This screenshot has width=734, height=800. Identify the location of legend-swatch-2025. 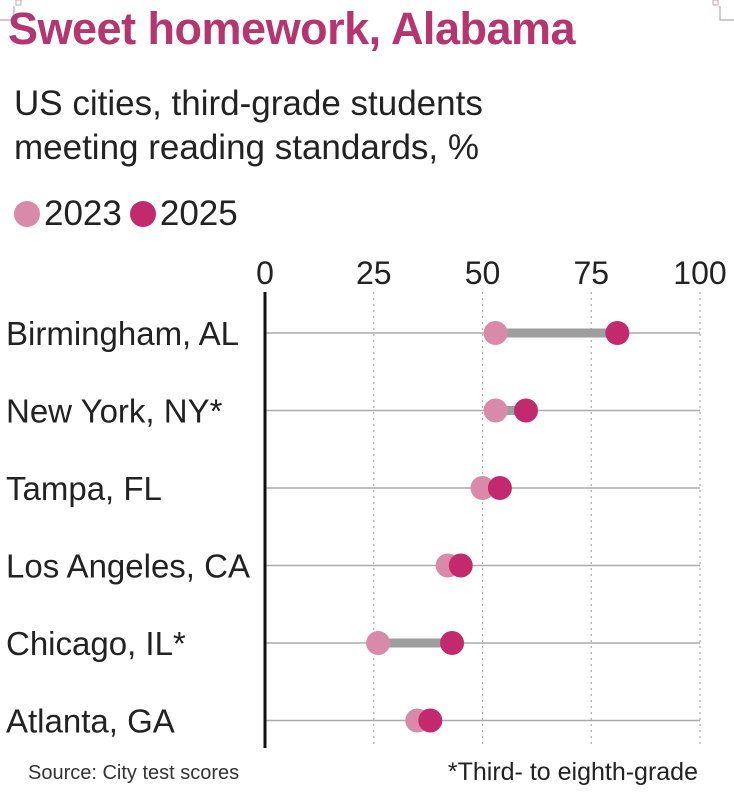
(142, 214).